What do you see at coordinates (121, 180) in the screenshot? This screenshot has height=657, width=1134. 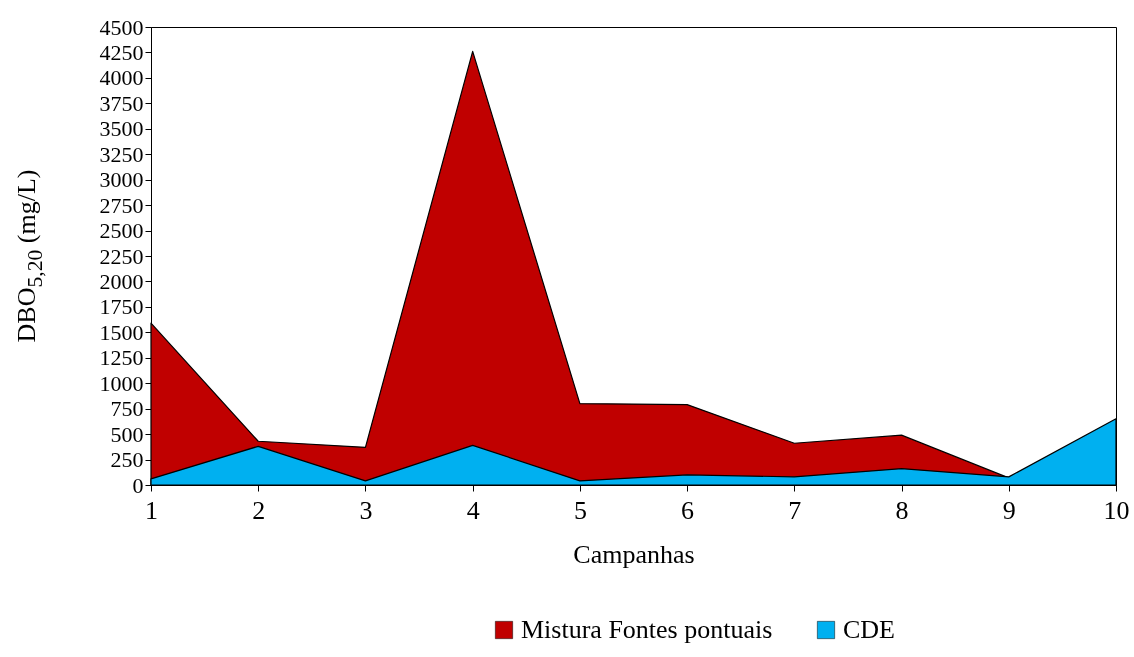 I see `y-tick-label: 3000` at bounding box center [121, 180].